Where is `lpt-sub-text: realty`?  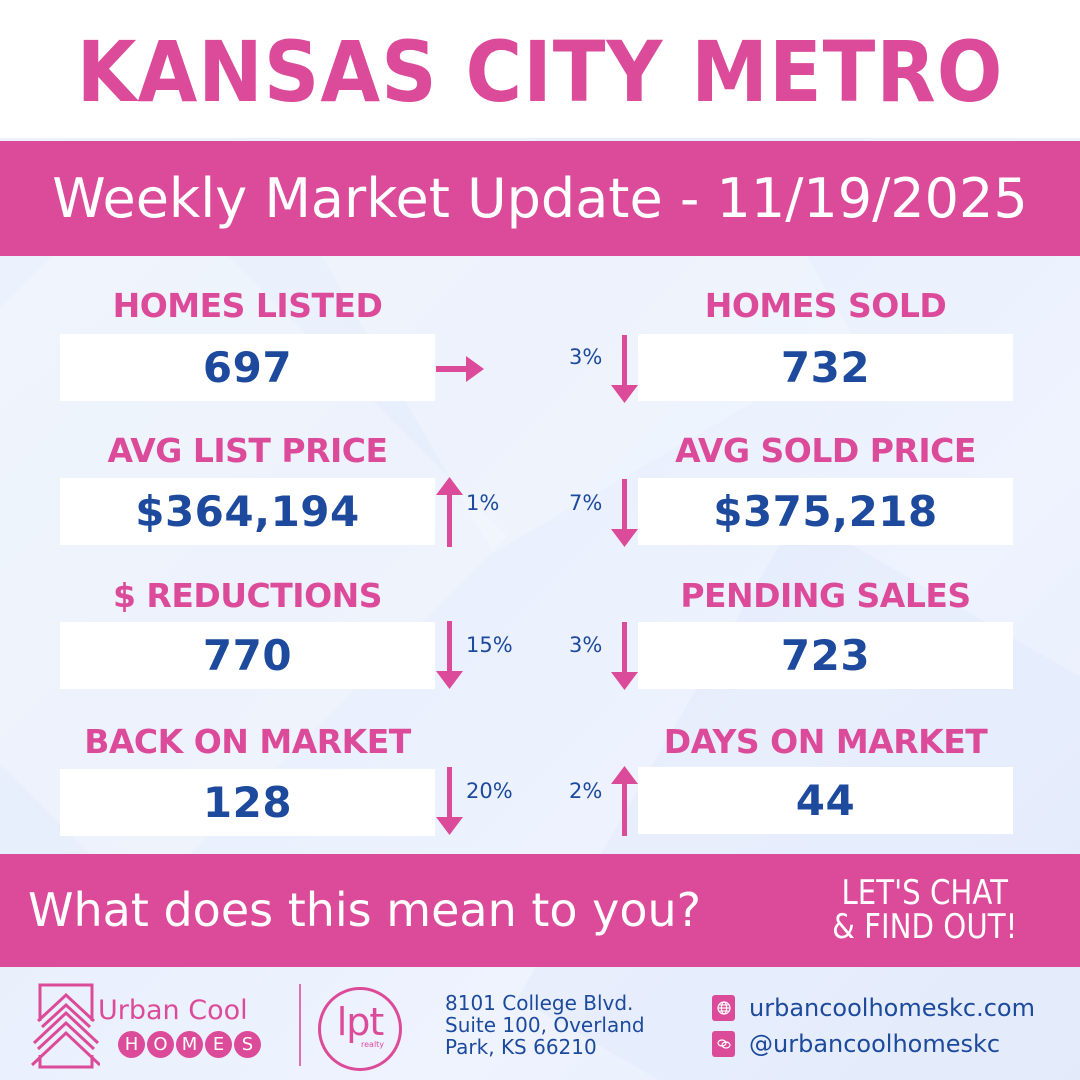
lpt-sub-text: realty is located at coordinates (373, 1044).